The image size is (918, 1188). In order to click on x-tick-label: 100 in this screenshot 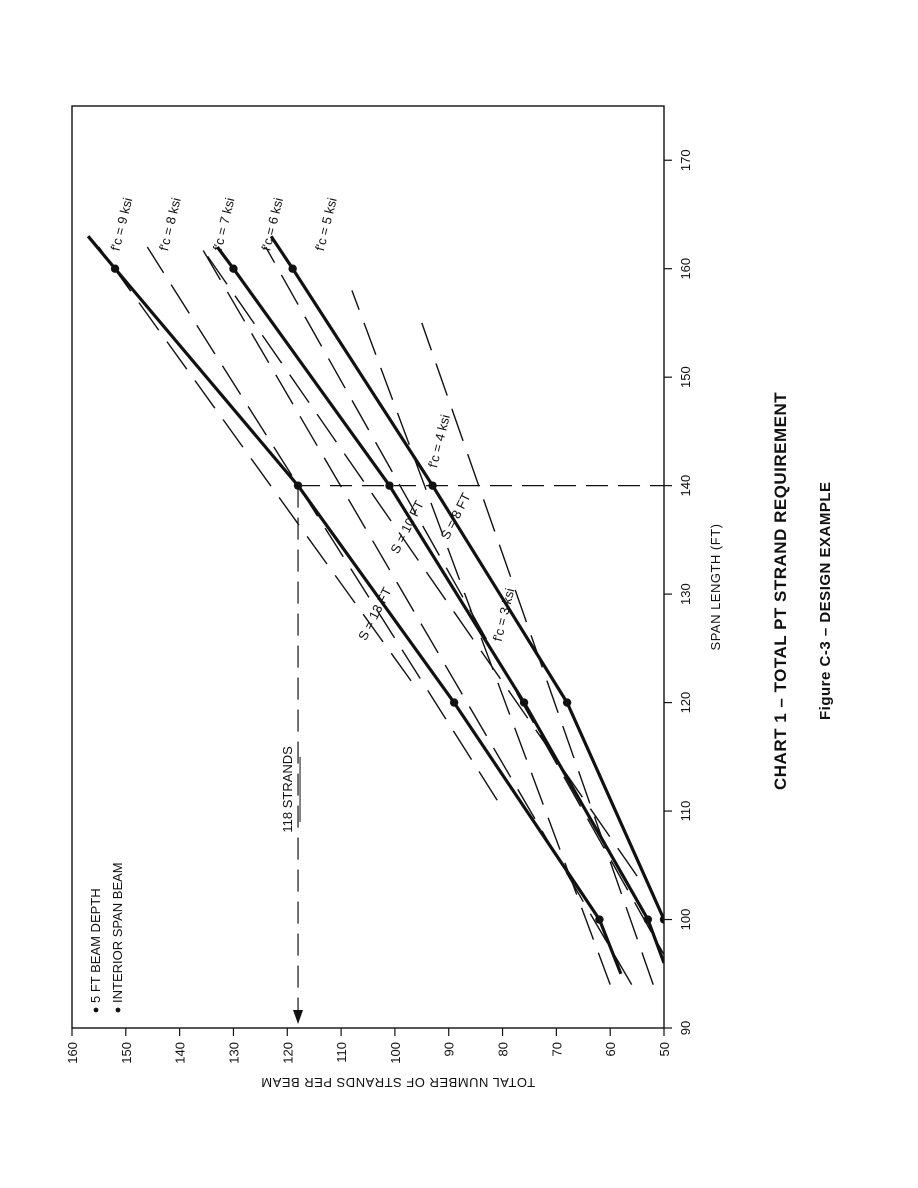, I will do `click(685, 920)`.